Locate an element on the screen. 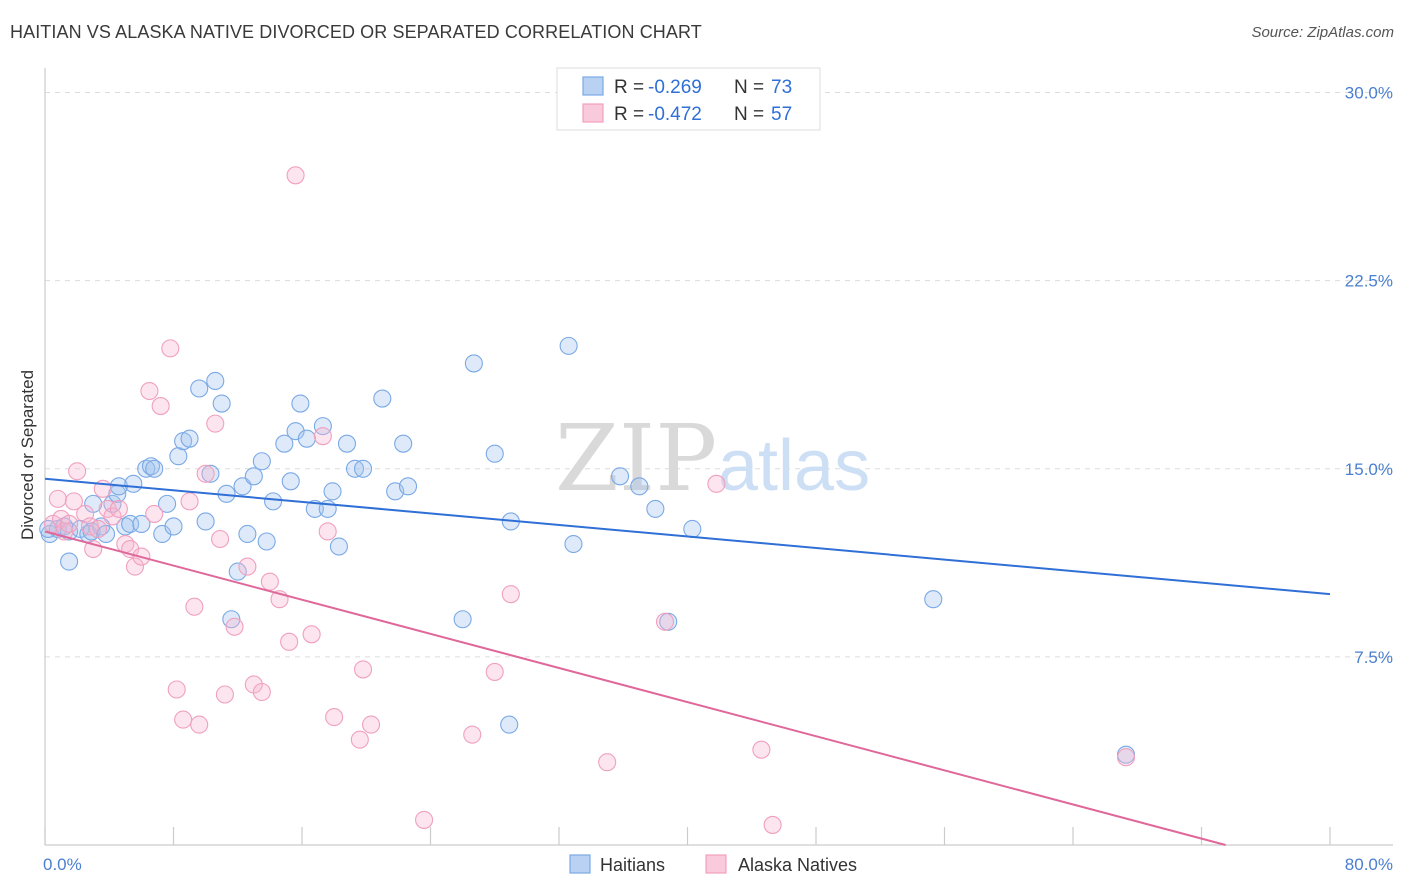 This screenshot has height=892, width=1406. legend-r-value-2: -0.472 is located at coordinates (675, 114).